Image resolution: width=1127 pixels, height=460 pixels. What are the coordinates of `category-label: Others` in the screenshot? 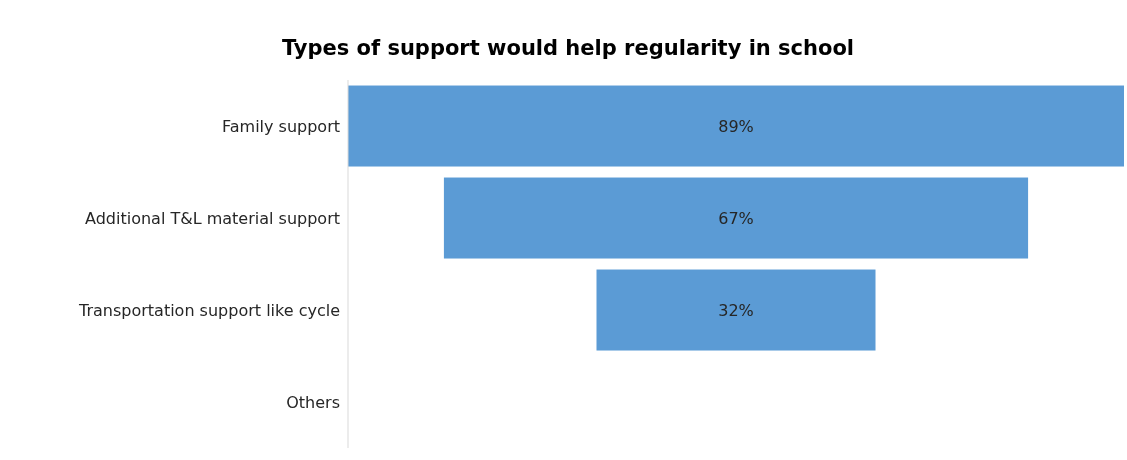 It's located at (313, 402).